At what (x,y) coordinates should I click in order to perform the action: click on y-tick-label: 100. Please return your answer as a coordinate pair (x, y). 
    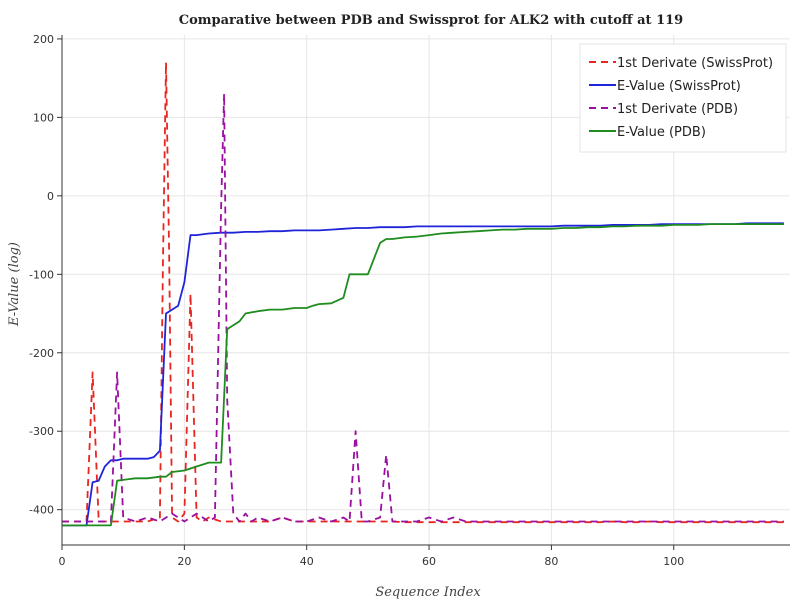
    Looking at the image, I should click on (43, 117).